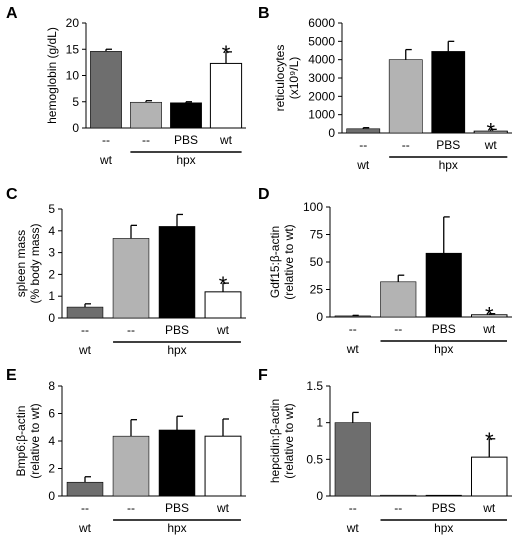  Describe the element at coordinates (264, 13) in the screenshot. I see `panel-letter: B` at that location.